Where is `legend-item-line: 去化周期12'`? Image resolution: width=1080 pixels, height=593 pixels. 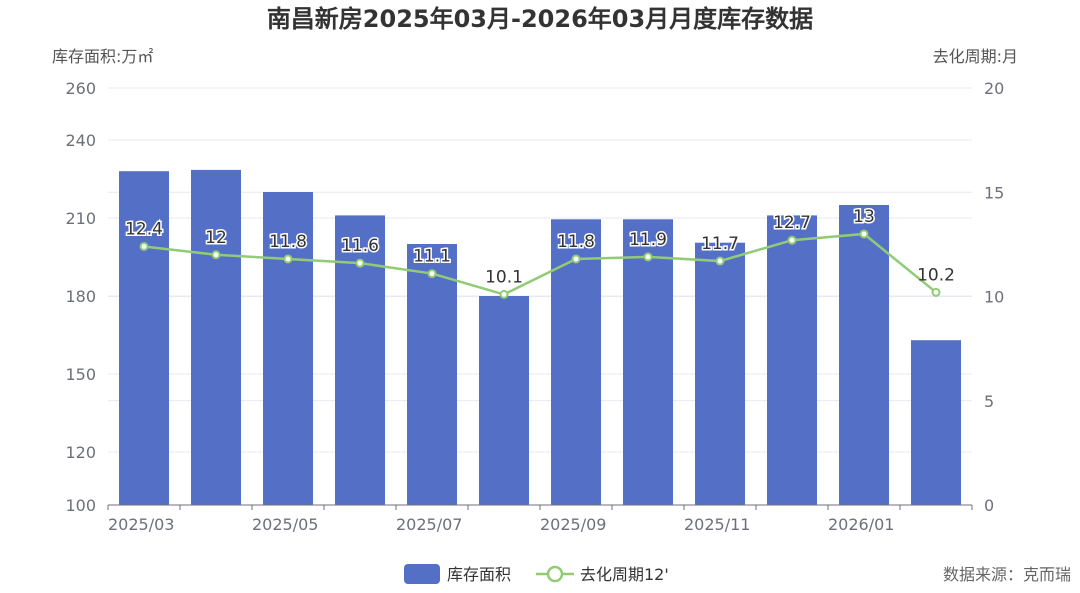
legend-item-line: 去化周期12' is located at coordinates (602, 574).